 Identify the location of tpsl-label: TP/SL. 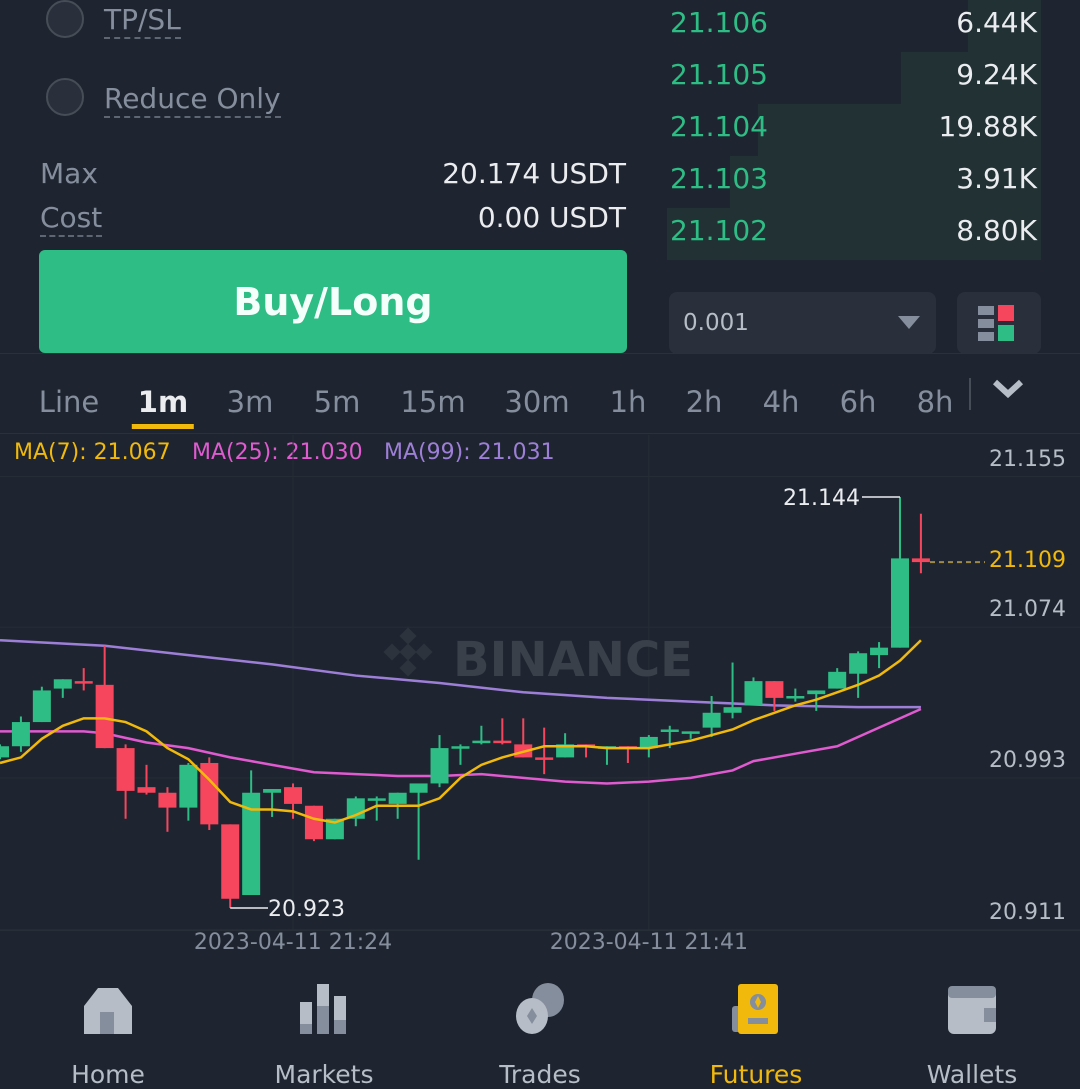
(142, 21).